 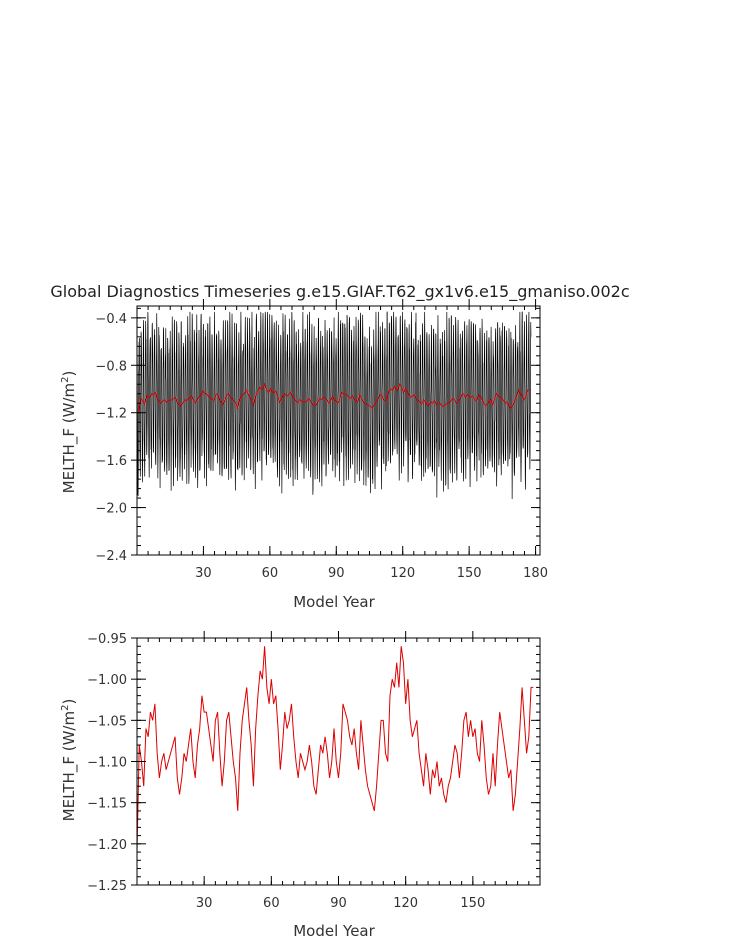 What do you see at coordinates (535, 573) in the screenshot?
I see `x-tick-label: 180` at bounding box center [535, 573].